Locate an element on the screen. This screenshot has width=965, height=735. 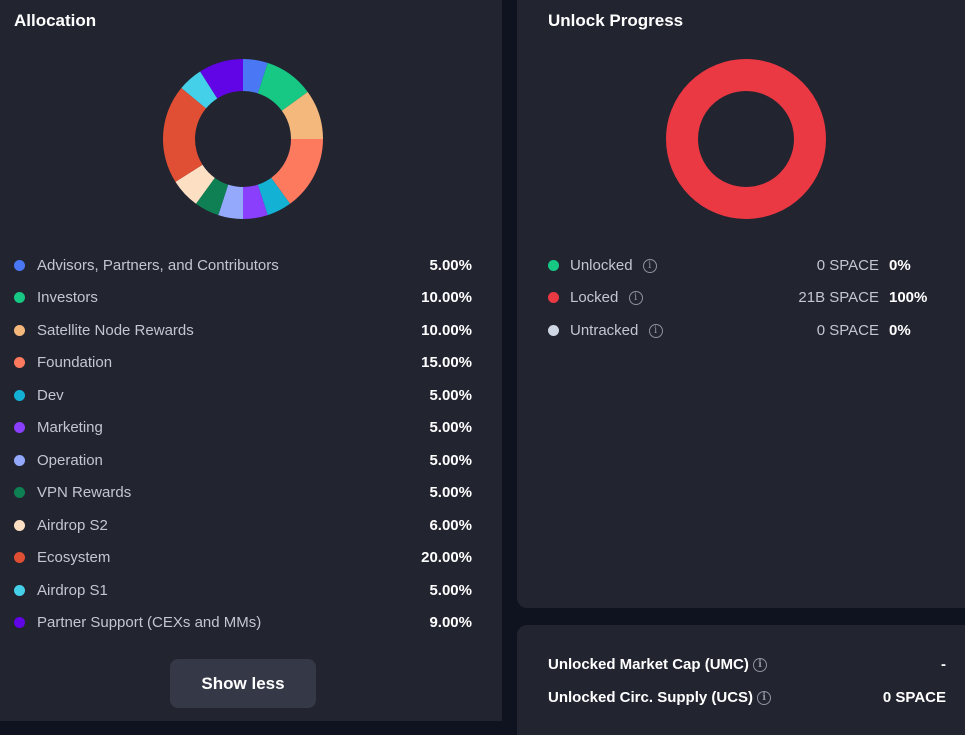
ucs-value: 0 SPACE is located at coordinates (914, 697).